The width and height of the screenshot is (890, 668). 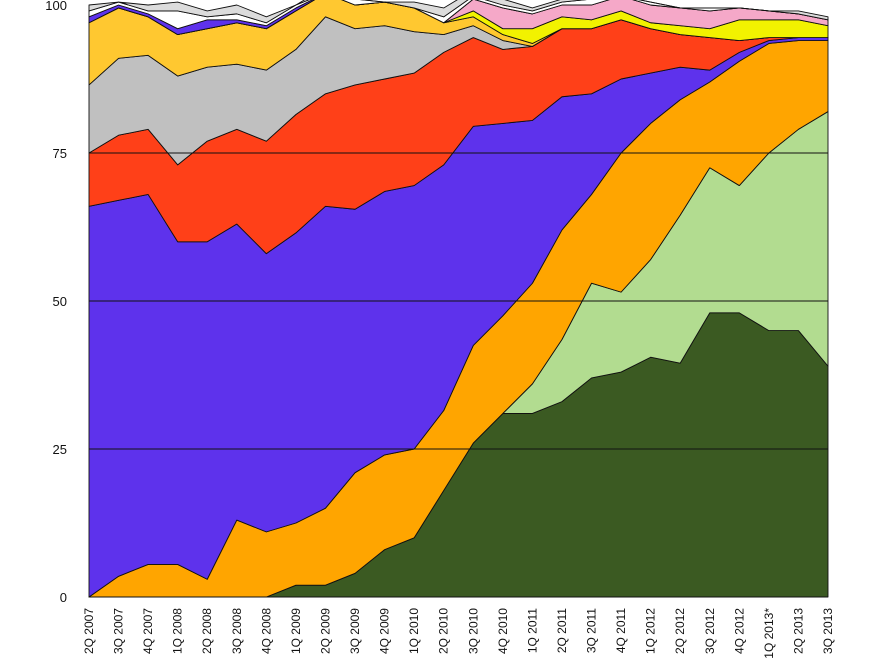 What do you see at coordinates (651, 631) in the screenshot?
I see `x-tick-label: 1Q 2012` at bounding box center [651, 631].